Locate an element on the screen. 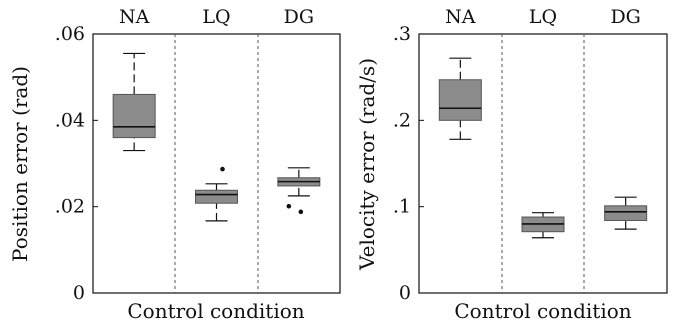  position-error-na-iqr-box is located at coordinates (134, 116).